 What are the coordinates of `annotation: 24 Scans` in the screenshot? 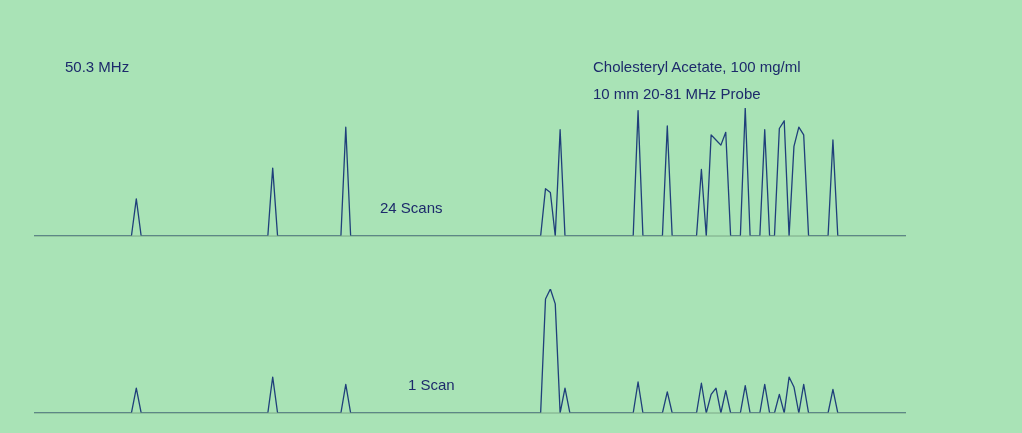 It's located at (411, 207).